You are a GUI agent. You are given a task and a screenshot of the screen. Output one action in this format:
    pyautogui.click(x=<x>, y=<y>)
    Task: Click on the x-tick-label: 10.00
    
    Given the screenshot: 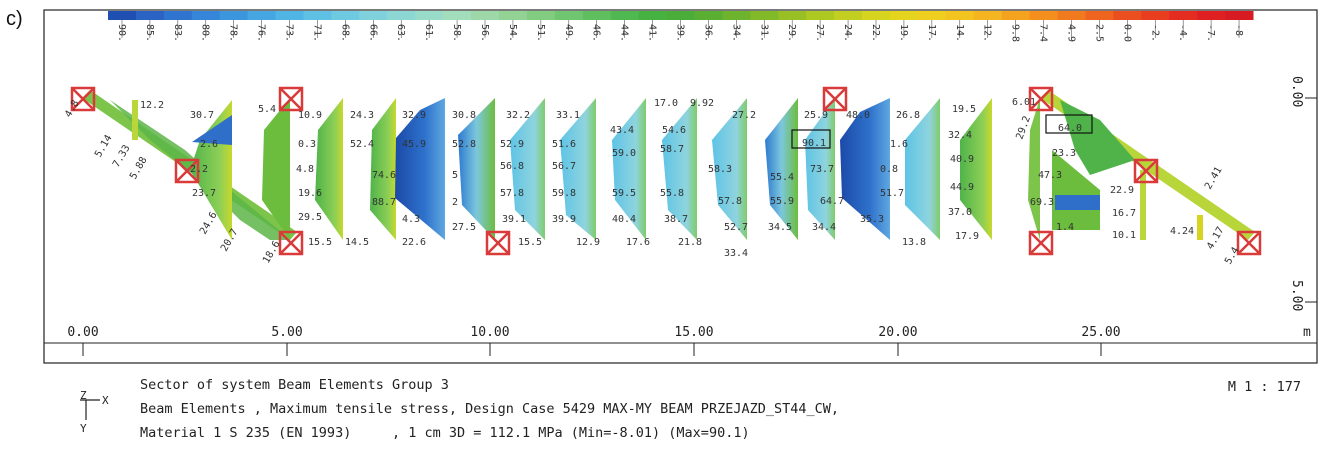 What is the action you would take?
    pyautogui.click(x=489, y=332)
    